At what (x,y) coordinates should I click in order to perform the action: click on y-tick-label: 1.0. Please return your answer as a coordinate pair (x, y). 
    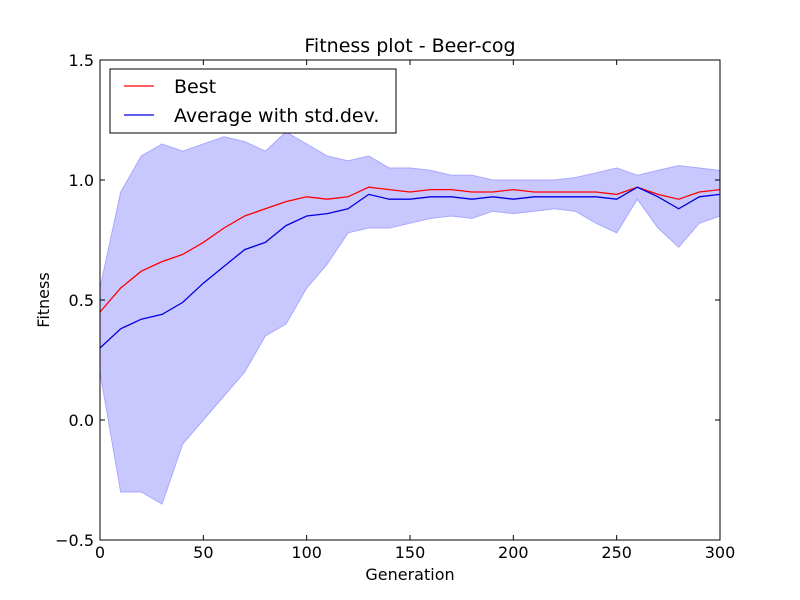
    Looking at the image, I should click on (81, 180).